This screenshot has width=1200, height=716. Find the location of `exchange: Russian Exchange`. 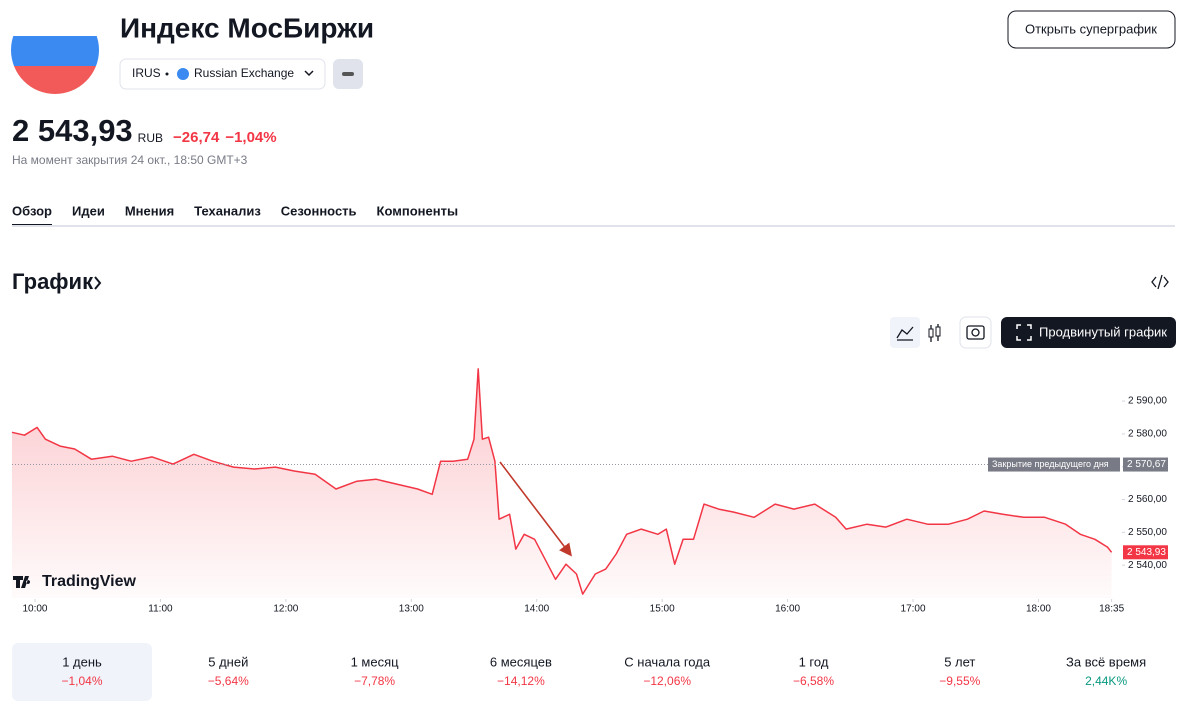

exchange: Russian Exchange is located at coordinates (244, 73).